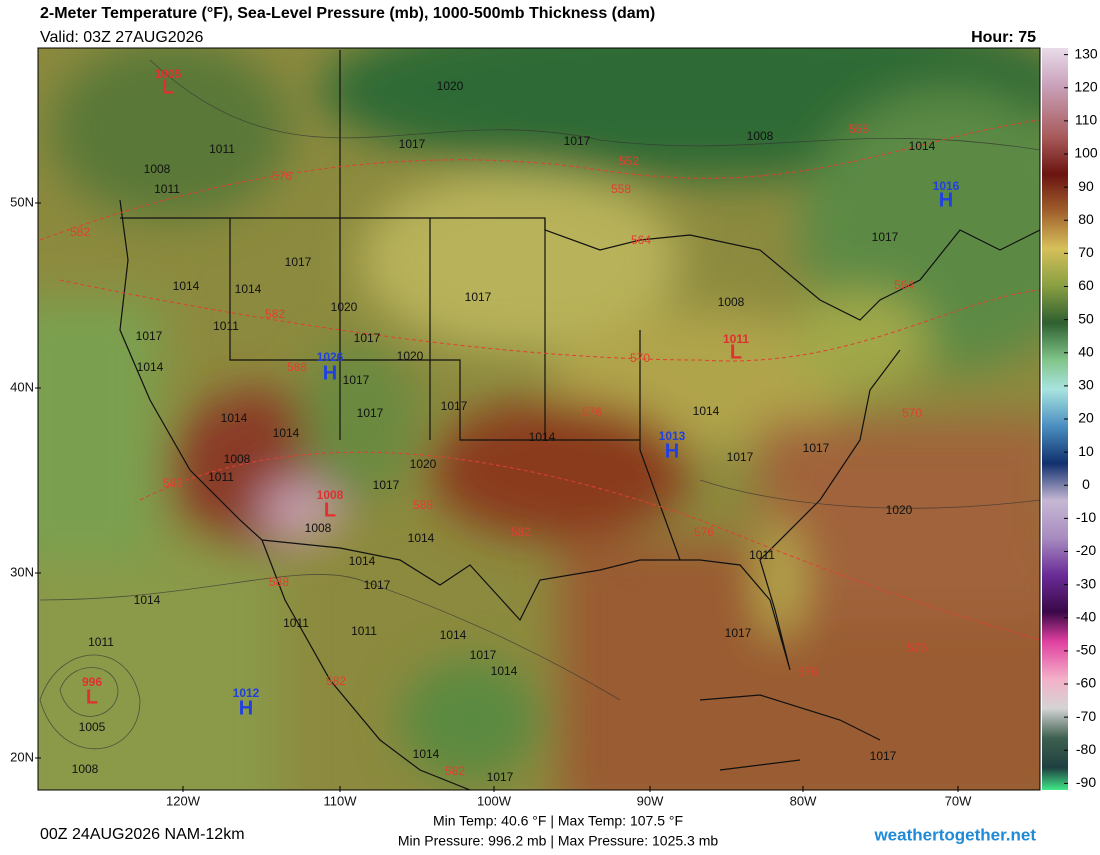 This screenshot has height=855, width=1100. I want to click on lat-label: 20N, so click(22, 756).